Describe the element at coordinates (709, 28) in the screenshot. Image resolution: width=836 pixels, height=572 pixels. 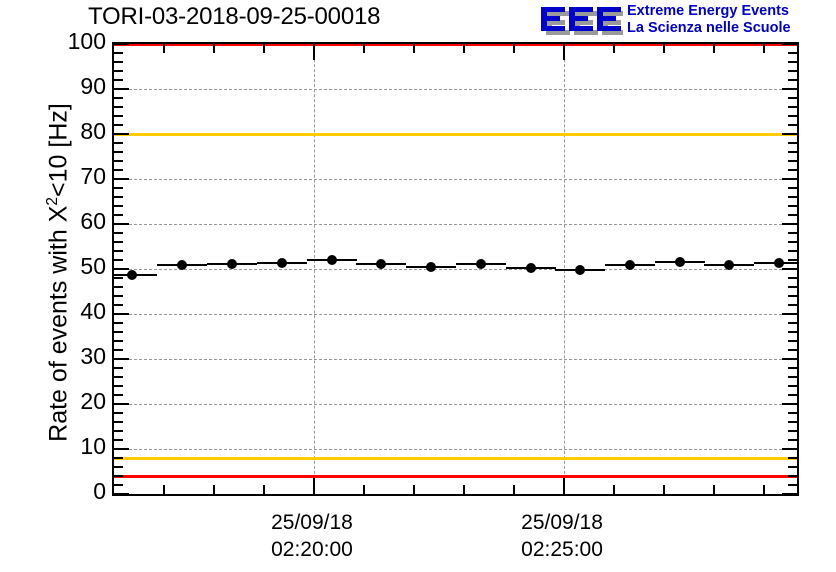
I see `eee-logo-line2: La Scienza nelle Scuole` at that location.